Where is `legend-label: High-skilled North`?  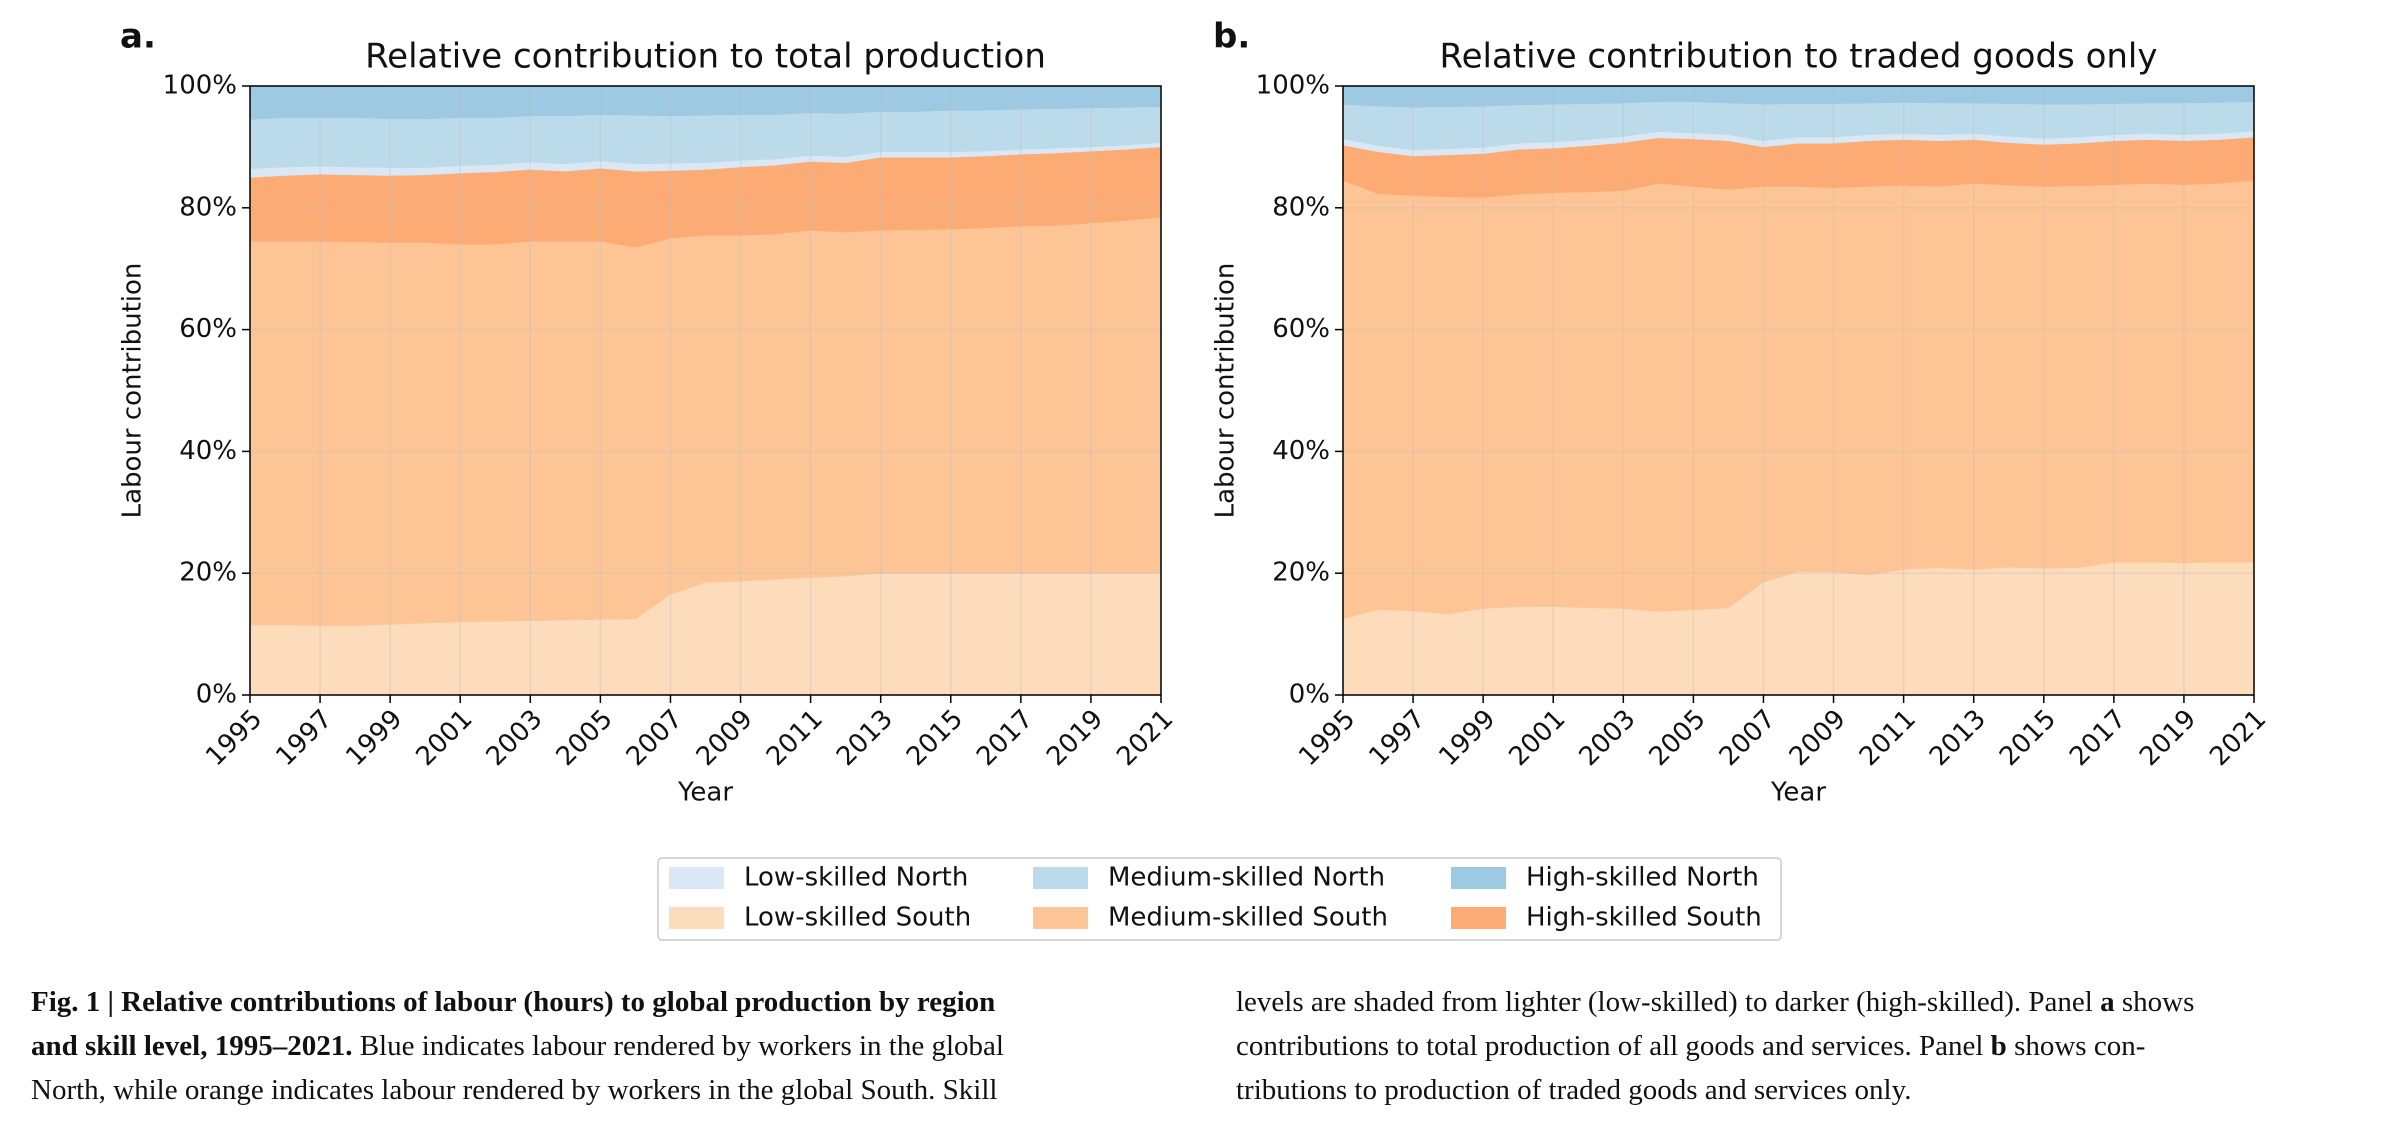
legend-label: High-skilled North is located at coordinates (1642, 878).